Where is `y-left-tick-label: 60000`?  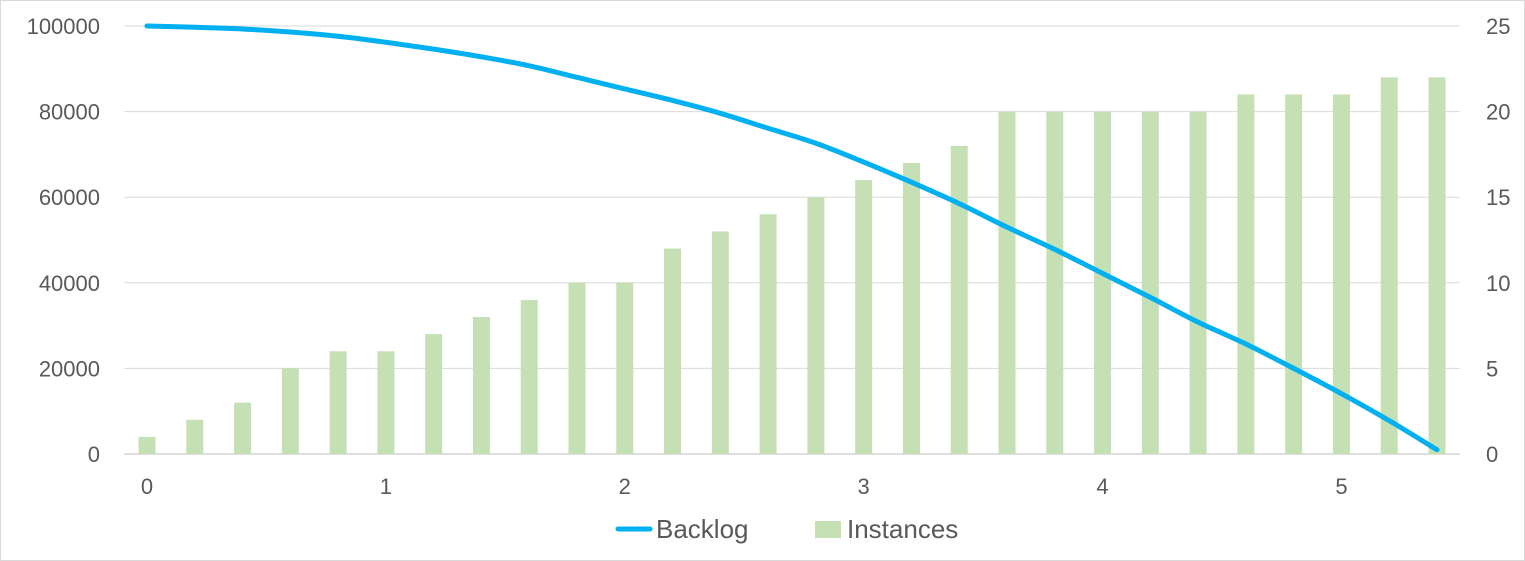
y-left-tick-label: 60000 is located at coordinates (69, 197).